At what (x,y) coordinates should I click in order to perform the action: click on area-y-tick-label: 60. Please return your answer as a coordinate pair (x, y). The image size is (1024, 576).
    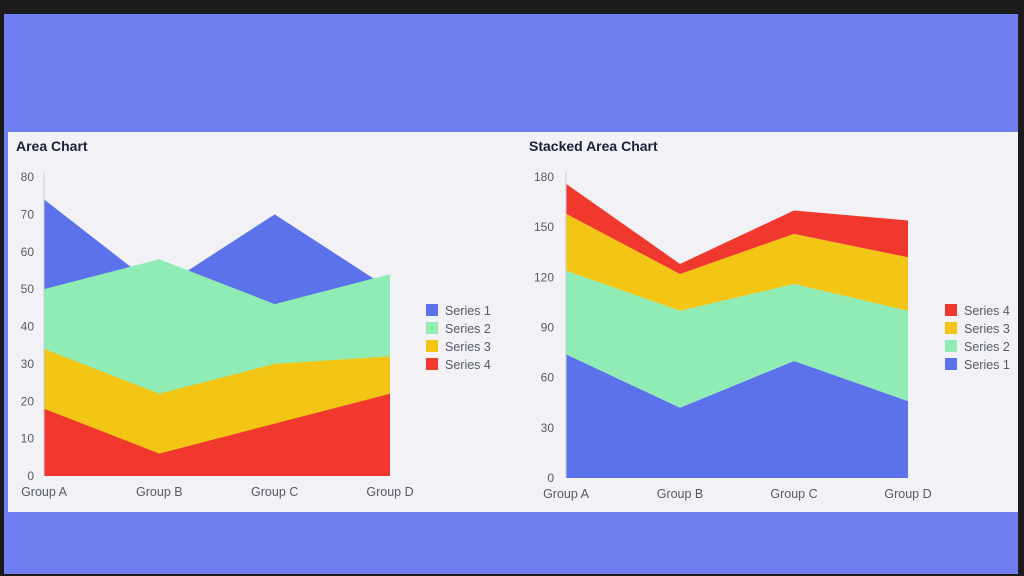
    Looking at the image, I should click on (28, 252).